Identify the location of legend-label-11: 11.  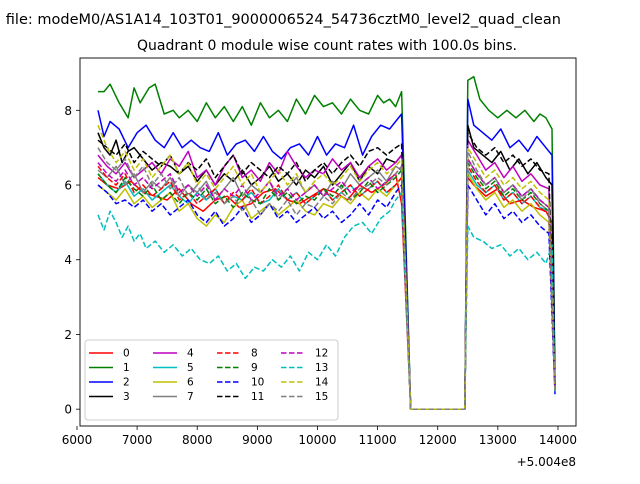
(257, 397).